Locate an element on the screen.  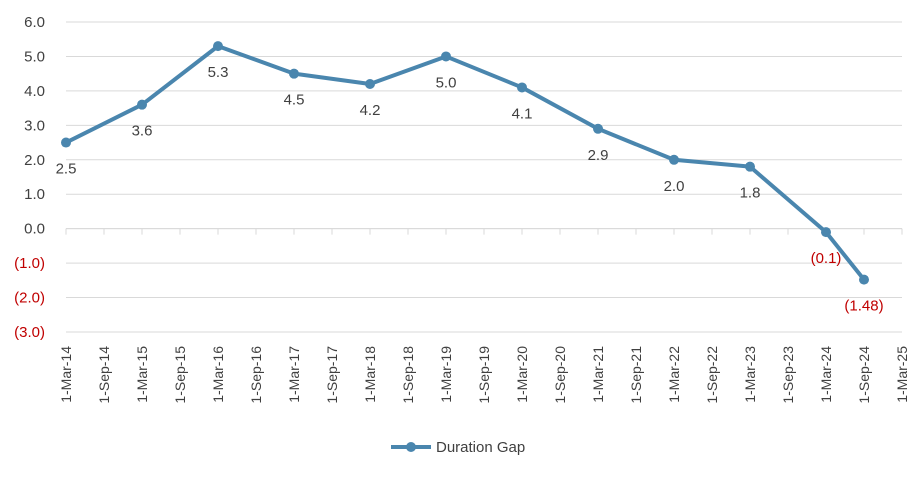
x-tick-label: 1-Mar-15 is located at coordinates (142, 374).